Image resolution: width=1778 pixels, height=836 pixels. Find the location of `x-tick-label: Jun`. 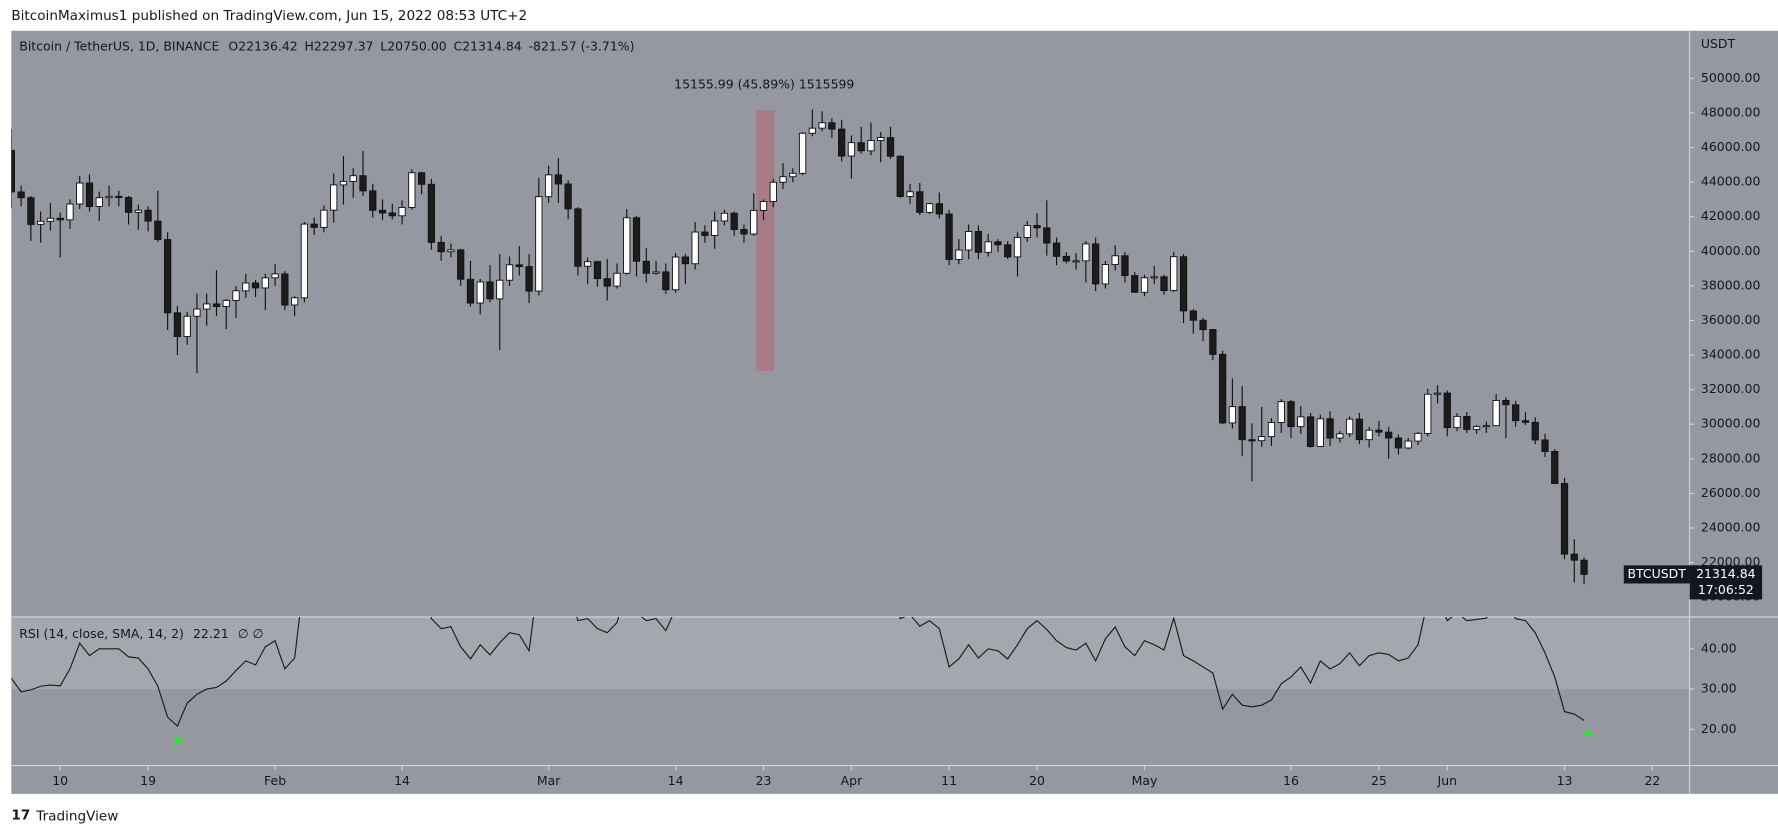

x-tick-label: Jun is located at coordinates (1447, 780).